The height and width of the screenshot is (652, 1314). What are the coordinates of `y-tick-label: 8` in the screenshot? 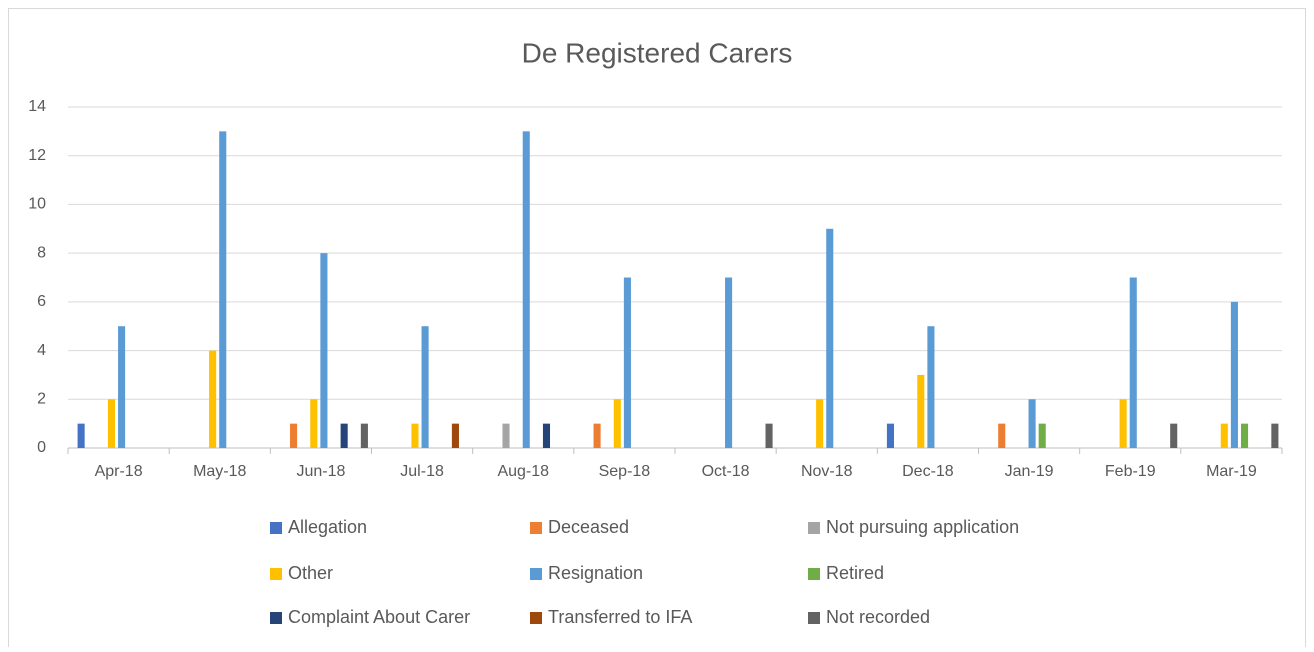 It's located at (41, 252).